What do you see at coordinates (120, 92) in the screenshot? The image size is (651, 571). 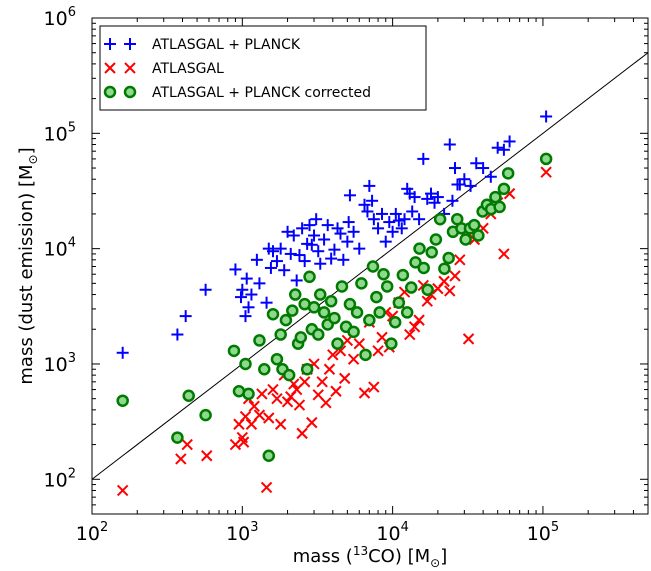 I see `legend-marker-circle` at bounding box center [120, 92].